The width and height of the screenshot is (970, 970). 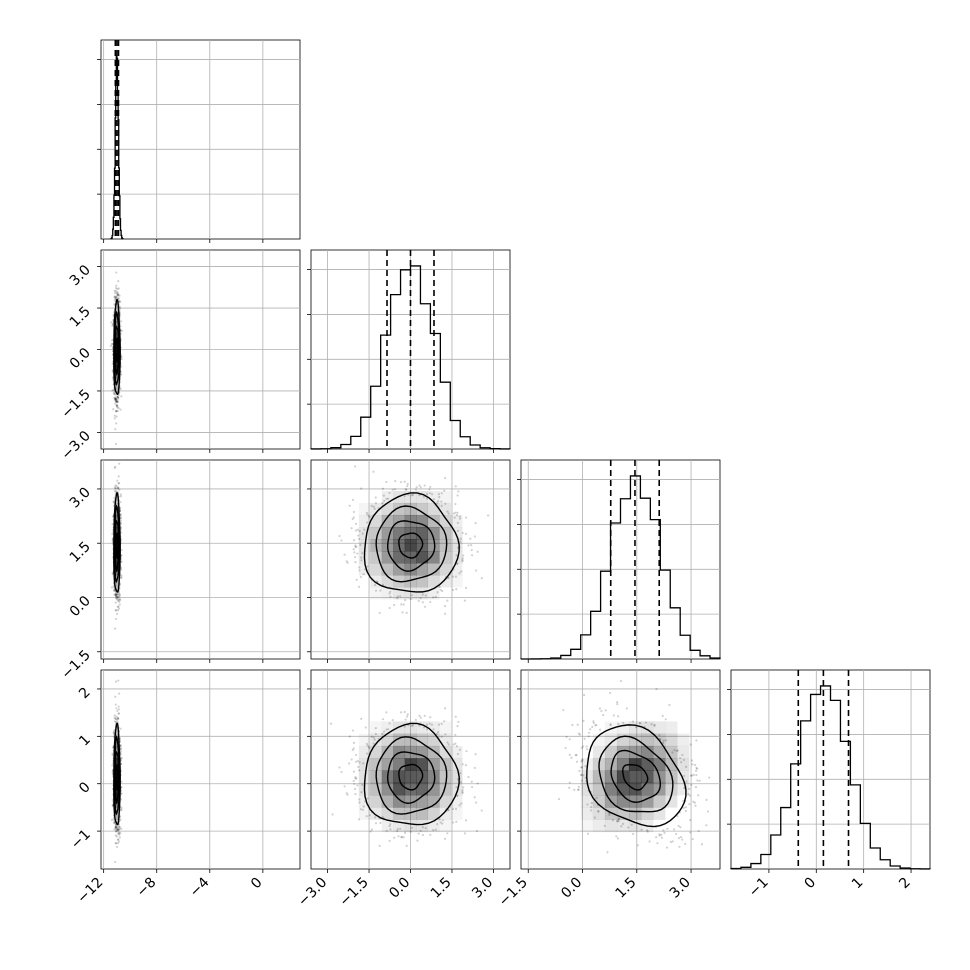 I want to click on joint-content, so click(x=634, y=766).